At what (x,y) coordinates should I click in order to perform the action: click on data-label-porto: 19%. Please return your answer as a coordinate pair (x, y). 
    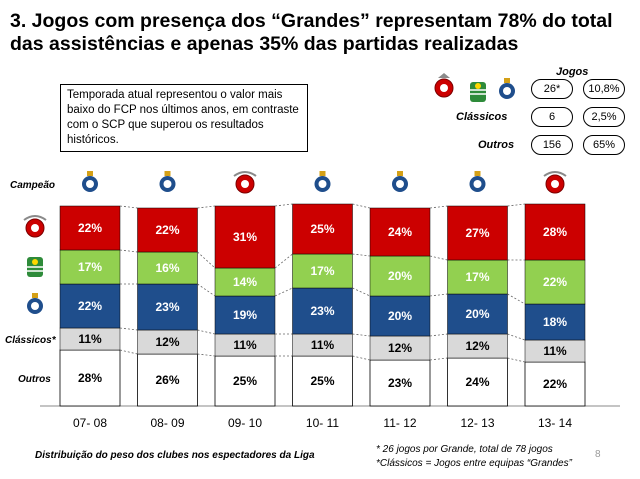
    Looking at the image, I should click on (245, 315).